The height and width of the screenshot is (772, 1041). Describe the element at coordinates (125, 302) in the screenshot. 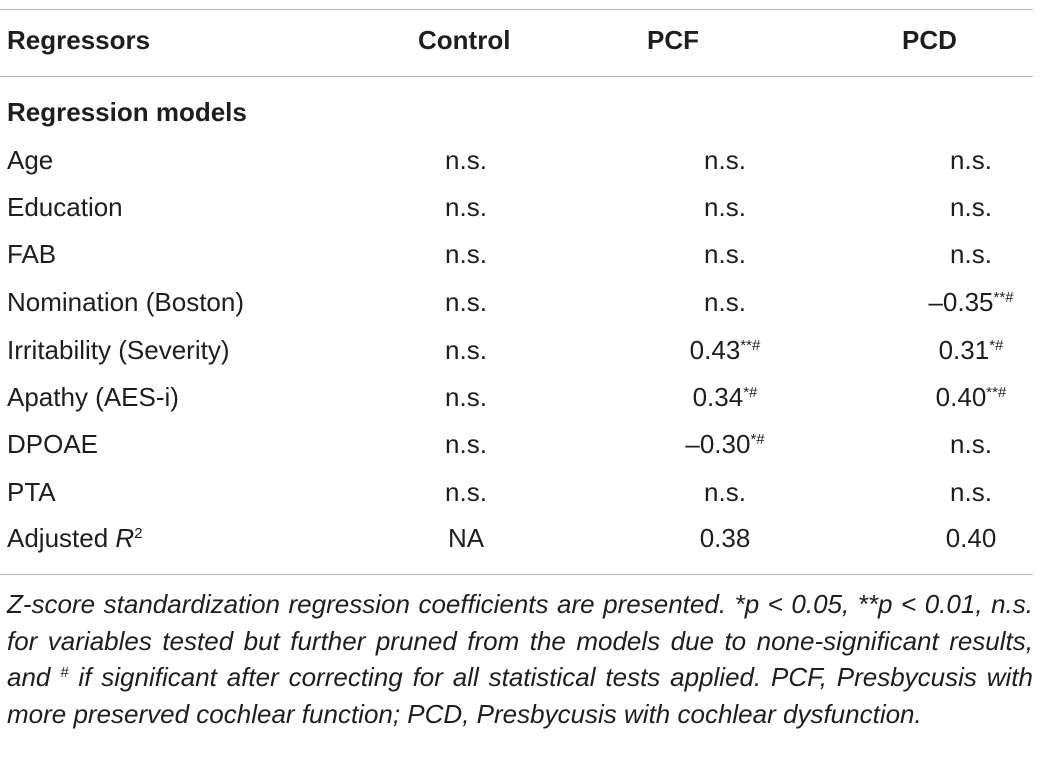

I see `row-label: Nomination (Boston)` at that location.